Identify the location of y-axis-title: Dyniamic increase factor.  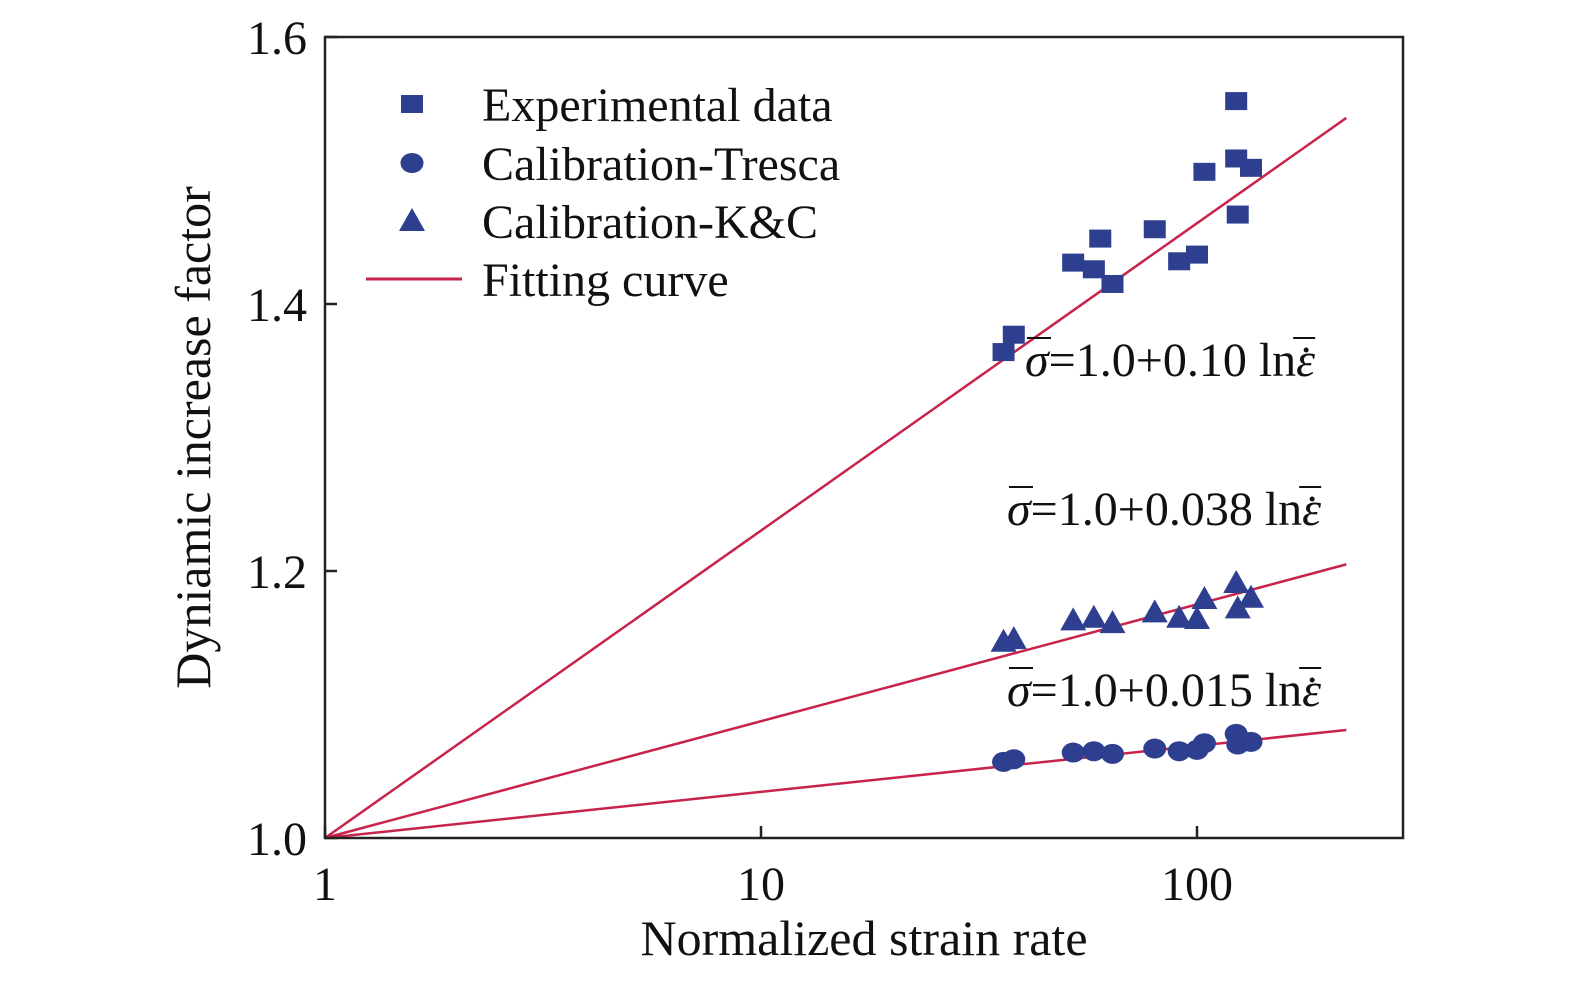
(193, 437).